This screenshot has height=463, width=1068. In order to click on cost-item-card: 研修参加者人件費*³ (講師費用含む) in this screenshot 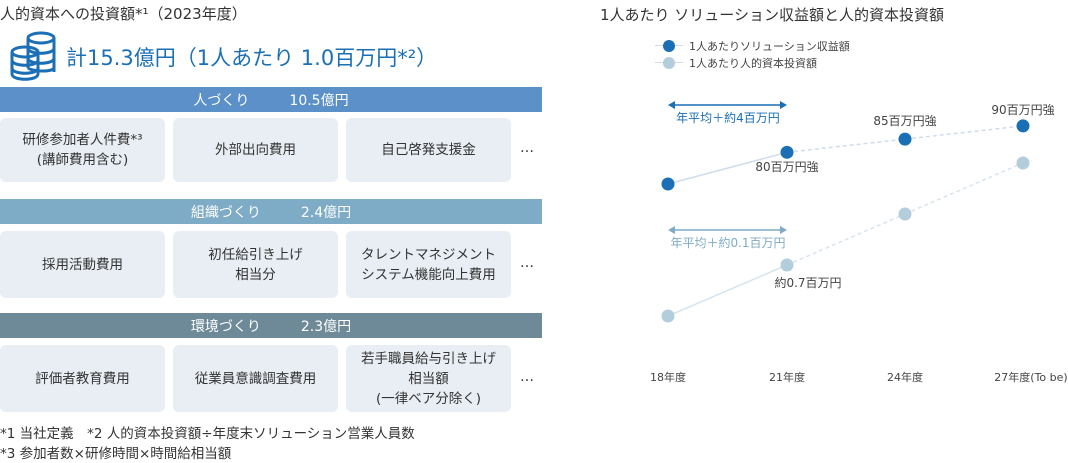, I will do `click(82, 150)`.